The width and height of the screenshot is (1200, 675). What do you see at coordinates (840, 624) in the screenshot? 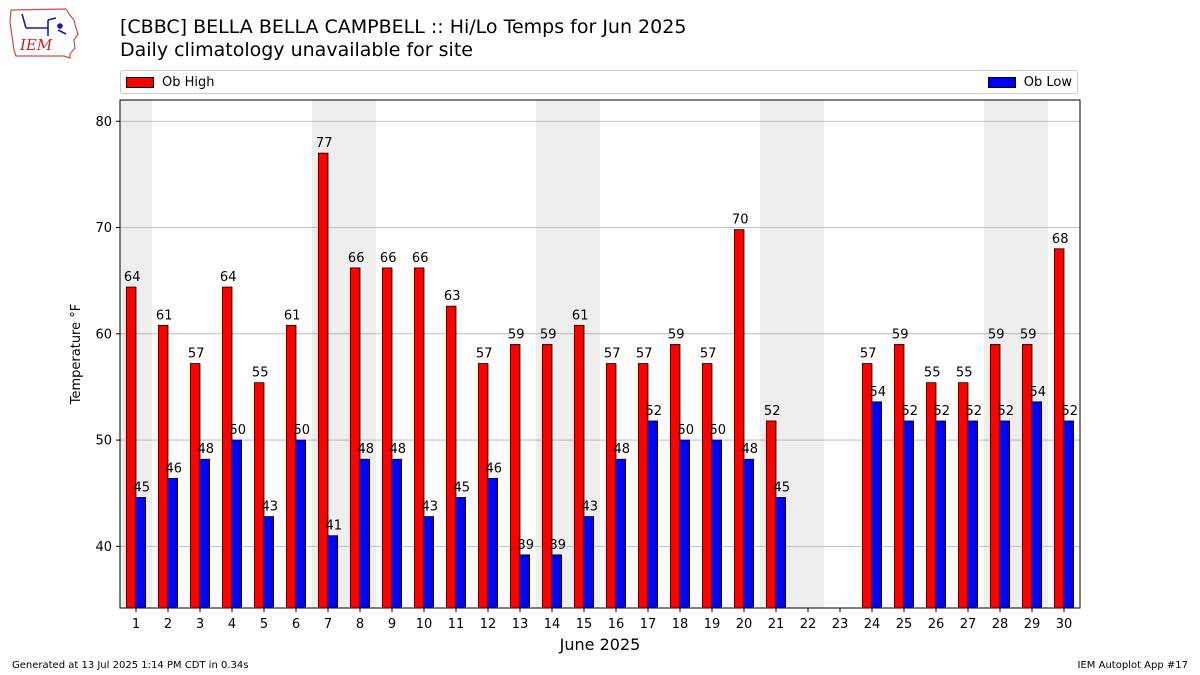
I see `x-tick-label: 23` at bounding box center [840, 624].